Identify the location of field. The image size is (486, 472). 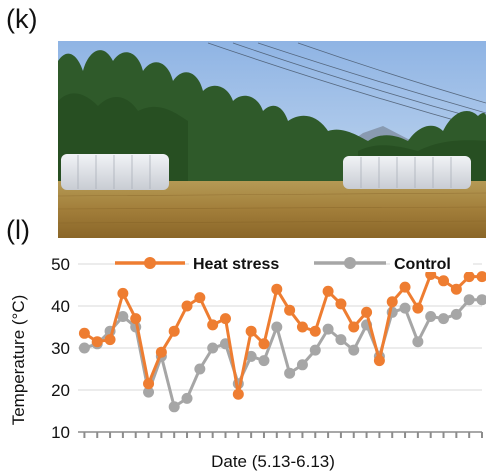
(272, 209).